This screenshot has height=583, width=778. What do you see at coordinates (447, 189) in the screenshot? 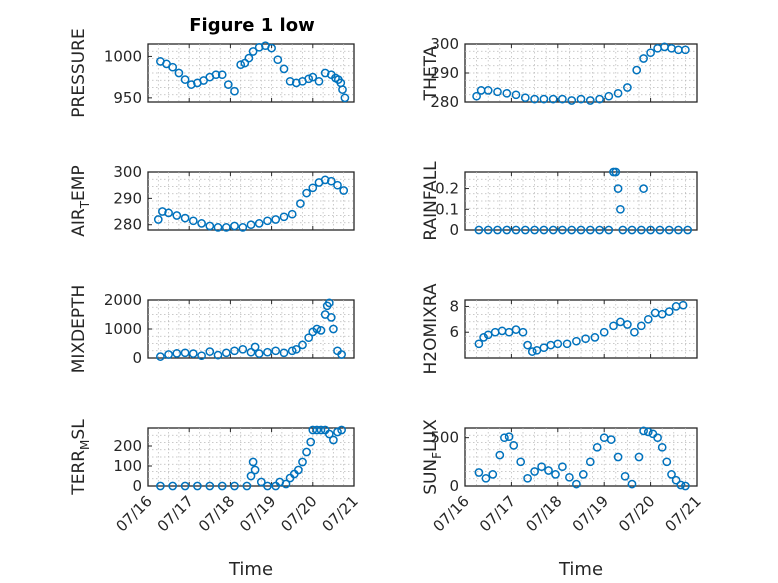
I see `y-tick-label: 0.2` at bounding box center [447, 189].